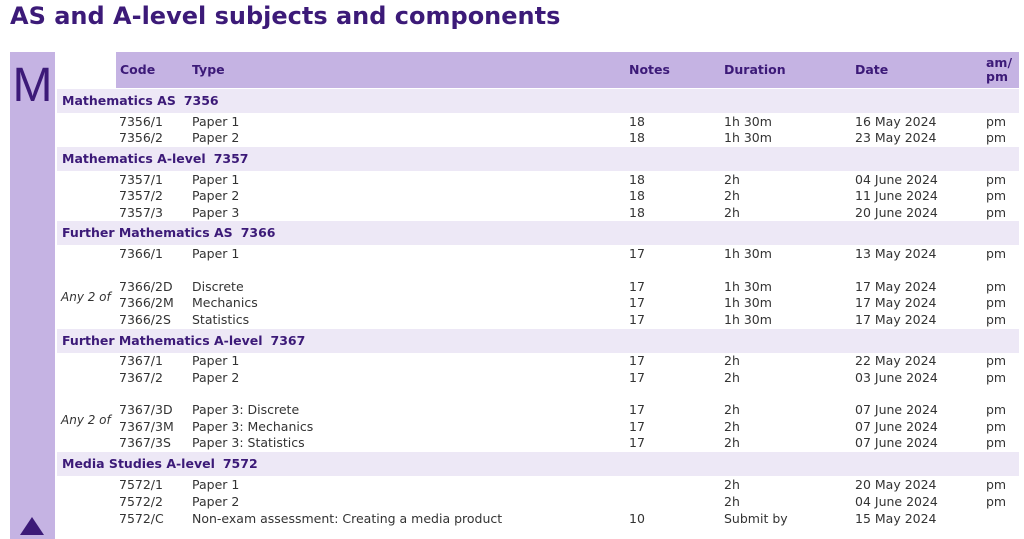 This screenshot has height=539, width=1024. Describe the element at coordinates (246, 409) in the screenshot. I see `cell-type: Paper 3: Discrete` at that location.